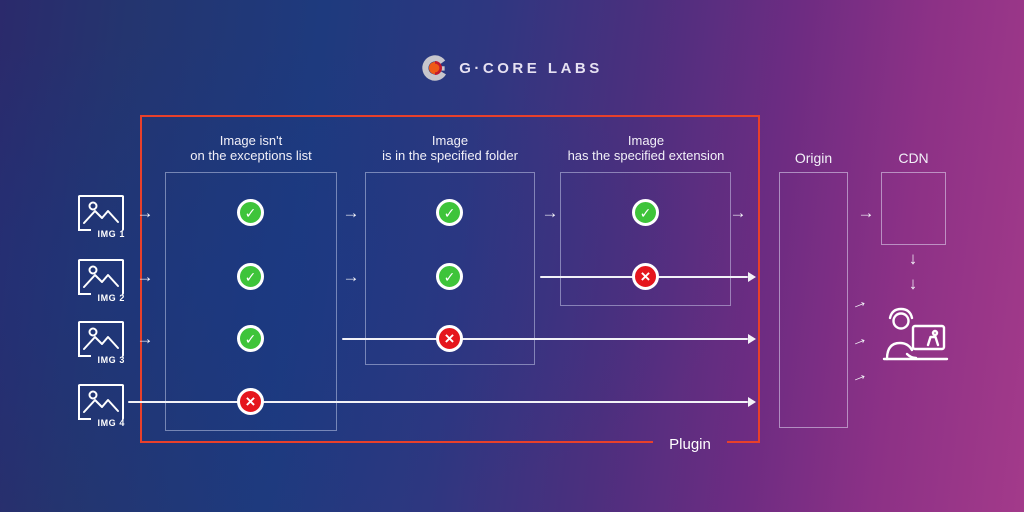  What do you see at coordinates (396, 442) in the screenshot?
I see `plugin-box-bottom-left` at bounding box center [396, 442].